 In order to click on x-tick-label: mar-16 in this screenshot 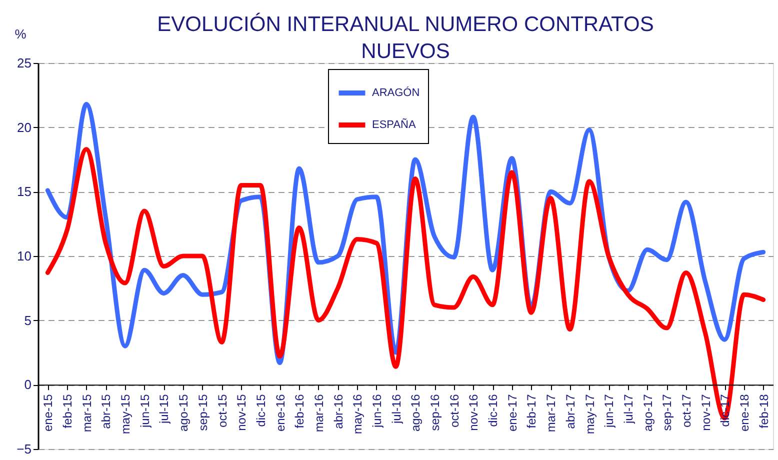, I will do `click(319, 413)`.